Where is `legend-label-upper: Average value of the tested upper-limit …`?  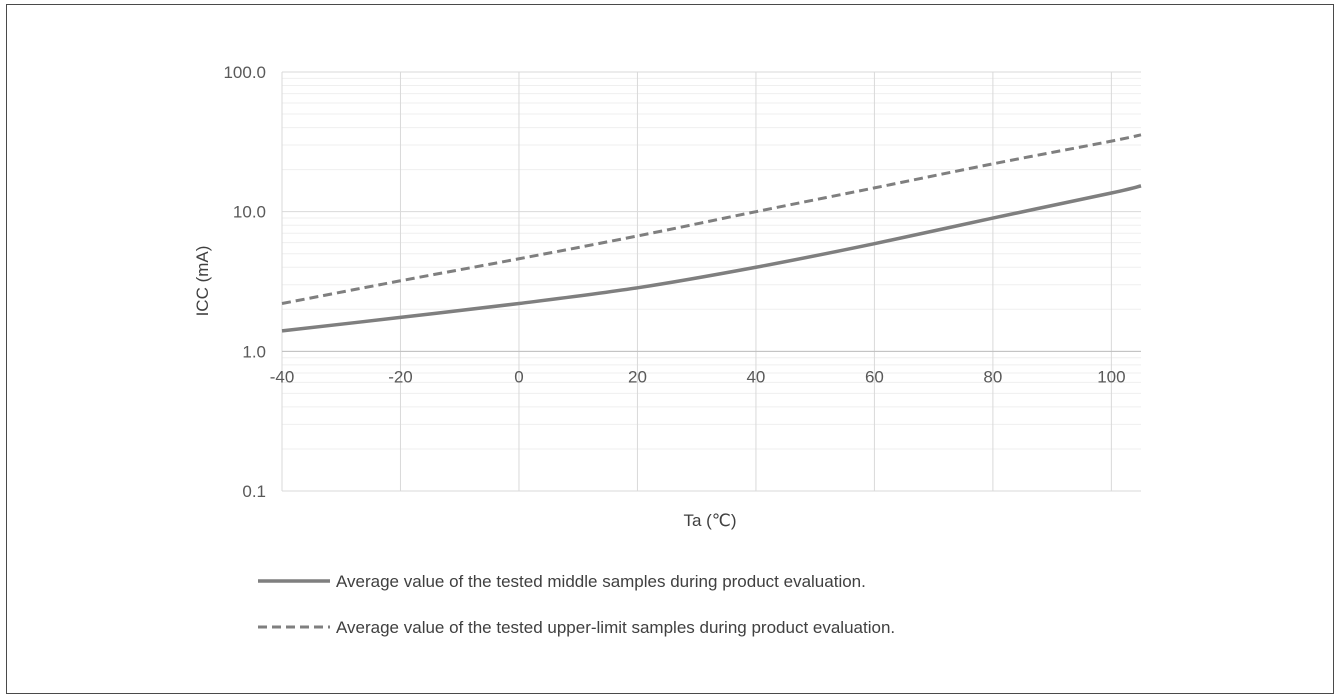
legend-label-upper: Average value of the tested upper-limit … is located at coordinates (615, 627).